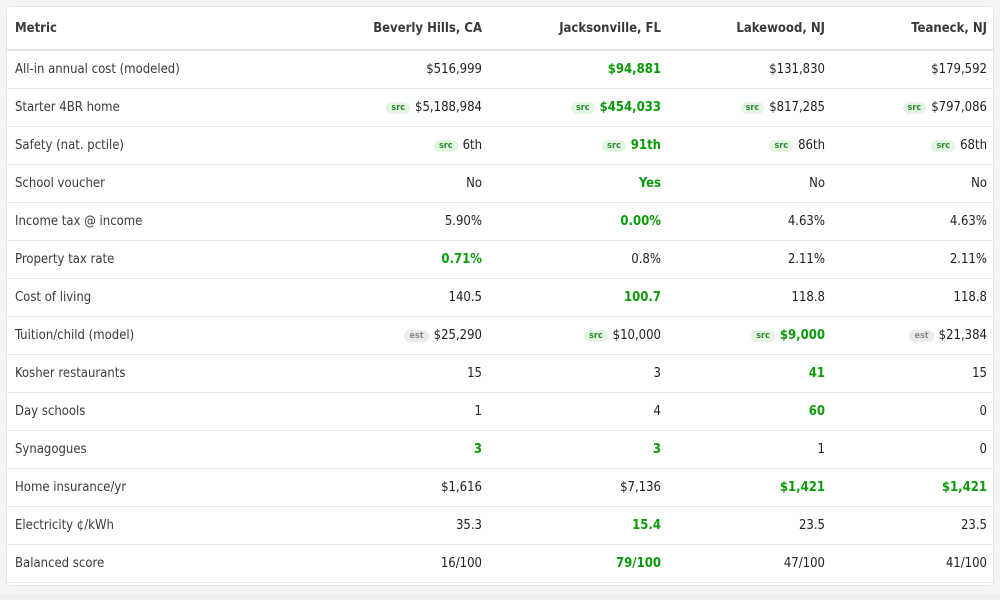 The height and width of the screenshot is (600, 1000). I want to click on value-cell: 23.5, so click(913, 525).